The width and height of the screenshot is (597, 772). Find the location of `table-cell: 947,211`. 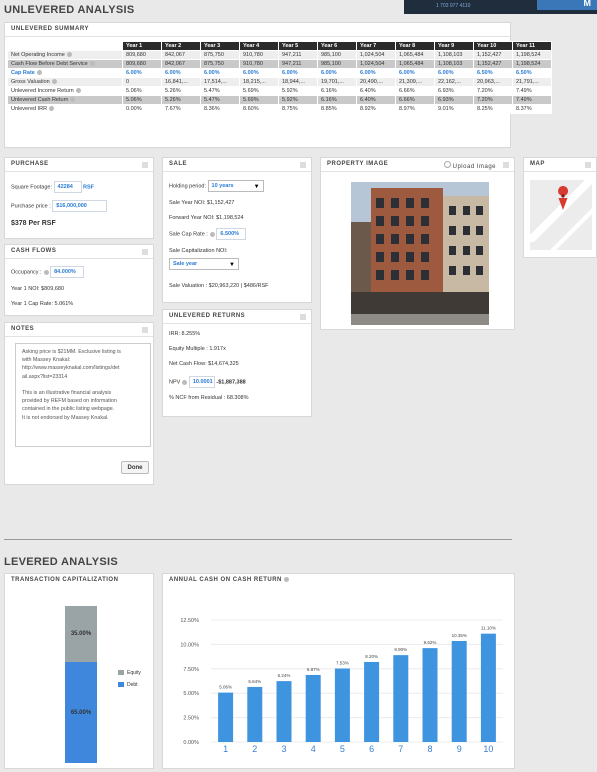

table-cell: 947,211 is located at coordinates (298, 55).